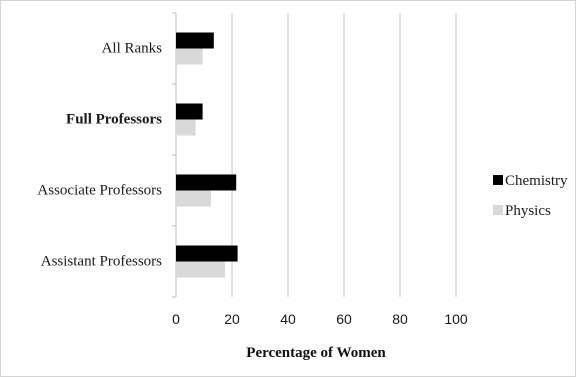 Image resolution: width=576 pixels, height=377 pixels. I want to click on category-label: All Ranks, so click(132, 49).